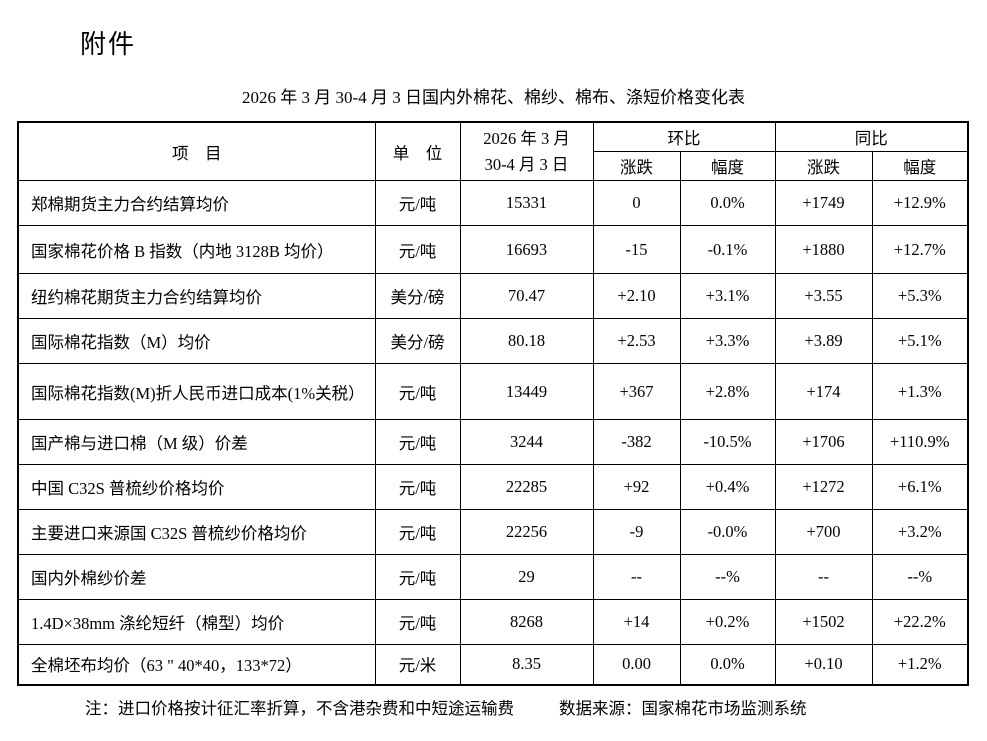 Image resolution: width=987 pixels, height=741 pixels. Describe the element at coordinates (493, 97) in the screenshot. I see `table-title: 2026 年 3 月 30-4 月 3 日国内外棉花、棉纱、棉布、涤短价格变化表` at that location.